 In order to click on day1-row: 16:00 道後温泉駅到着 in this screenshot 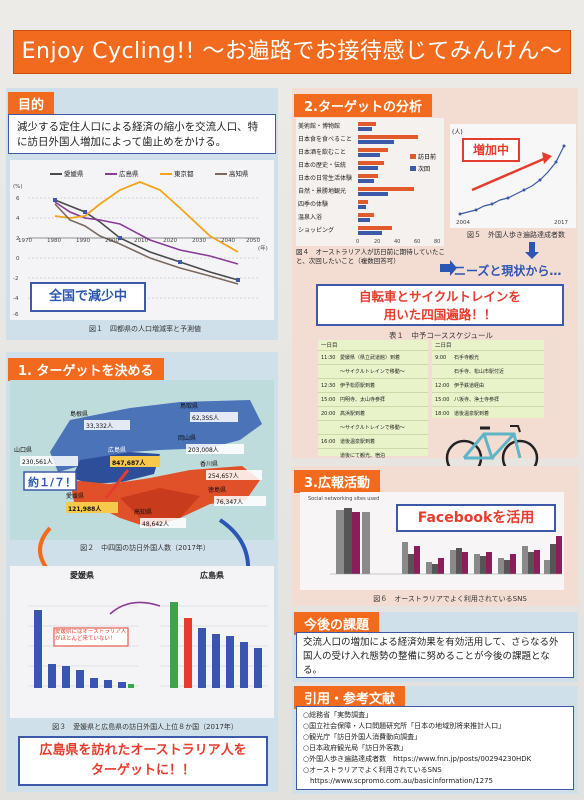, I will do `click(373, 441)`.